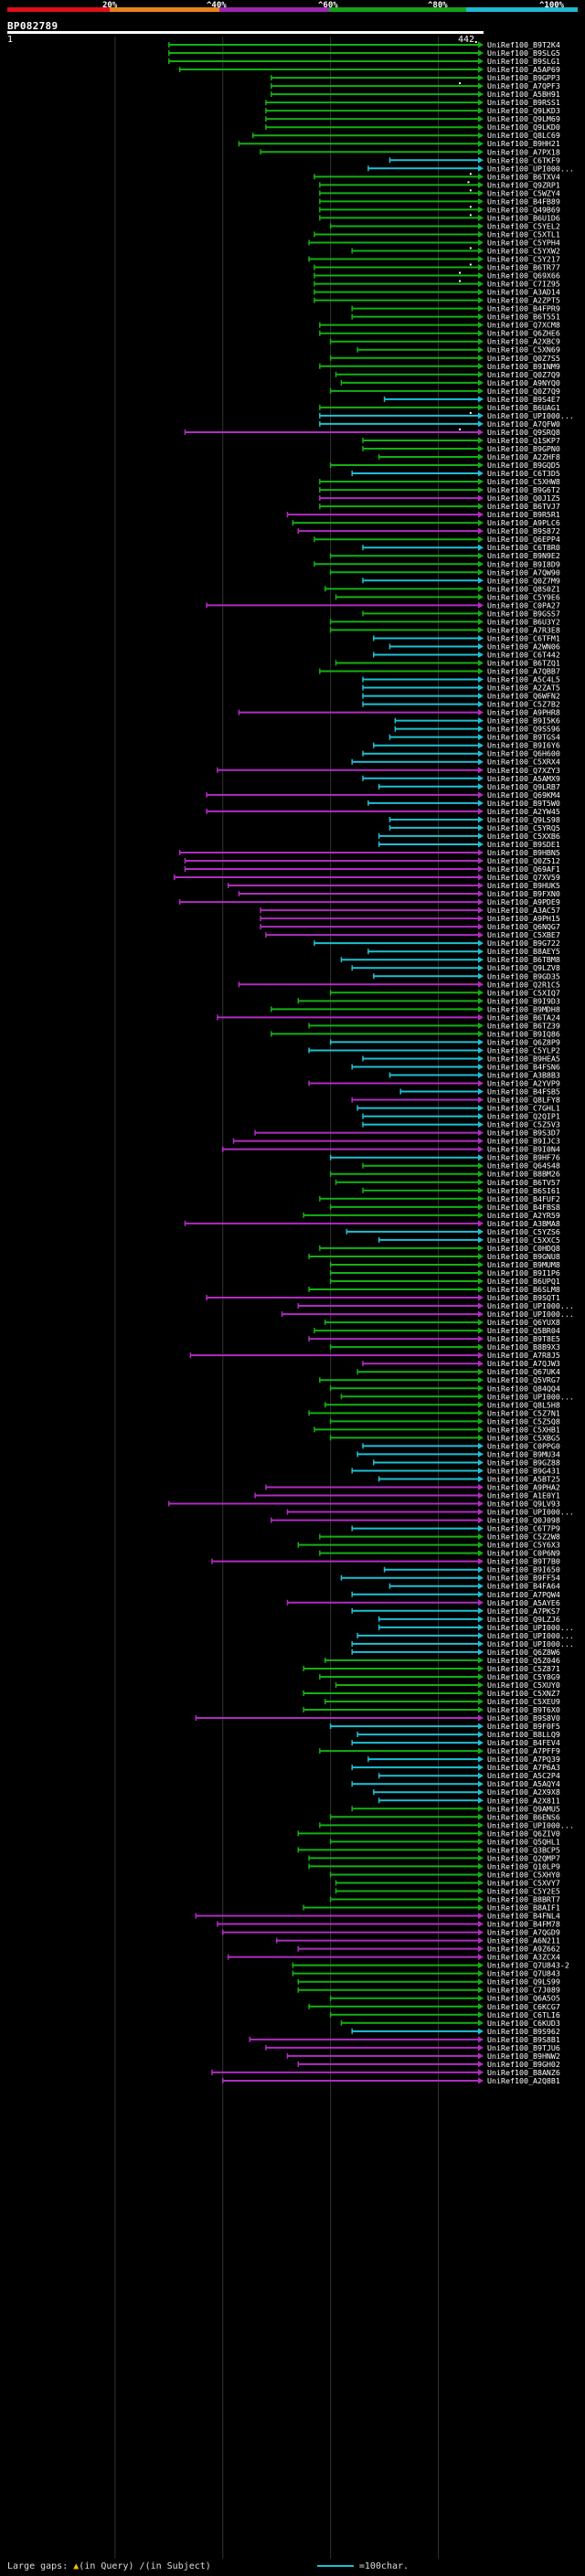 The height and width of the screenshot is (2576, 585). What do you see at coordinates (523, 1058) in the screenshot?
I see `hit-label: UniRef100_B9HEA5` at bounding box center [523, 1058].